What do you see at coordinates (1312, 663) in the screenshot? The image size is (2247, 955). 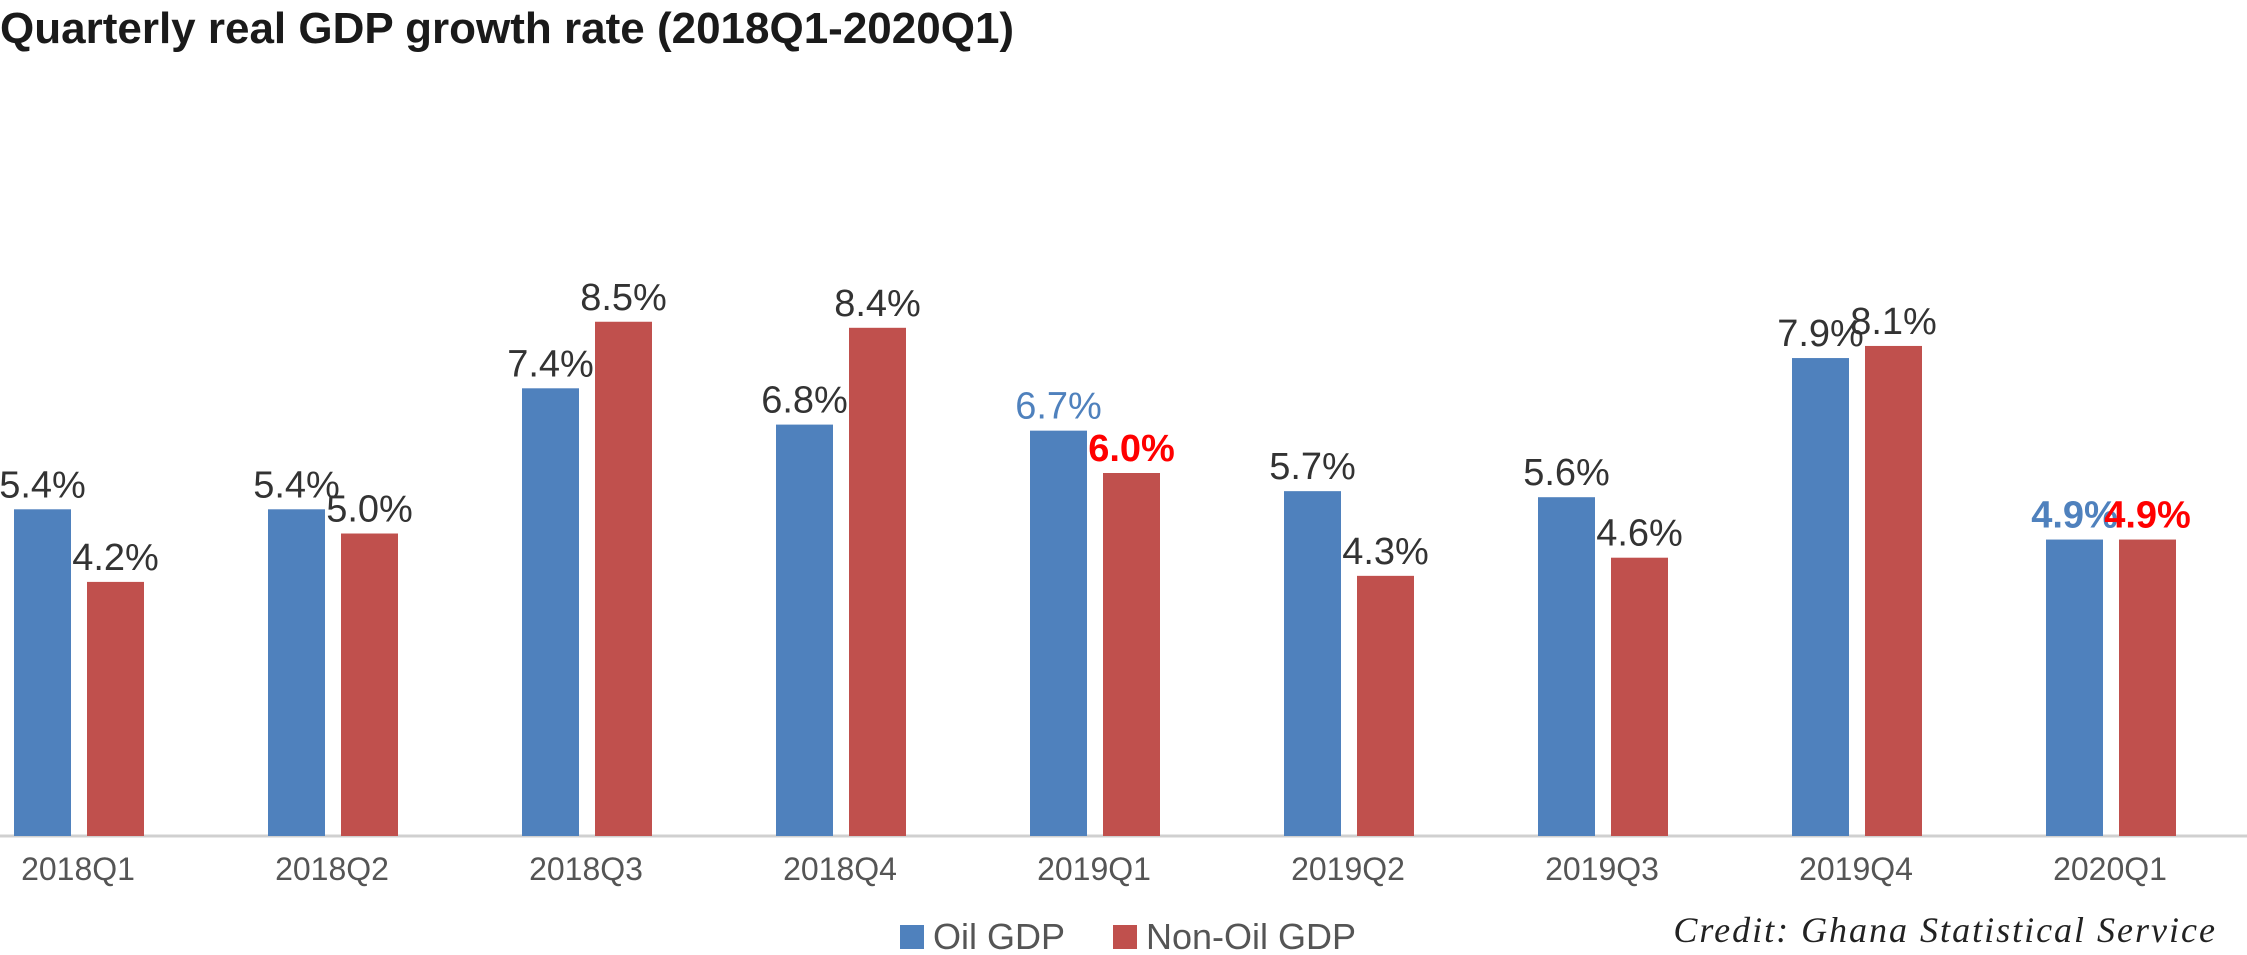 I see `bar-oil-2019Q2` at bounding box center [1312, 663].